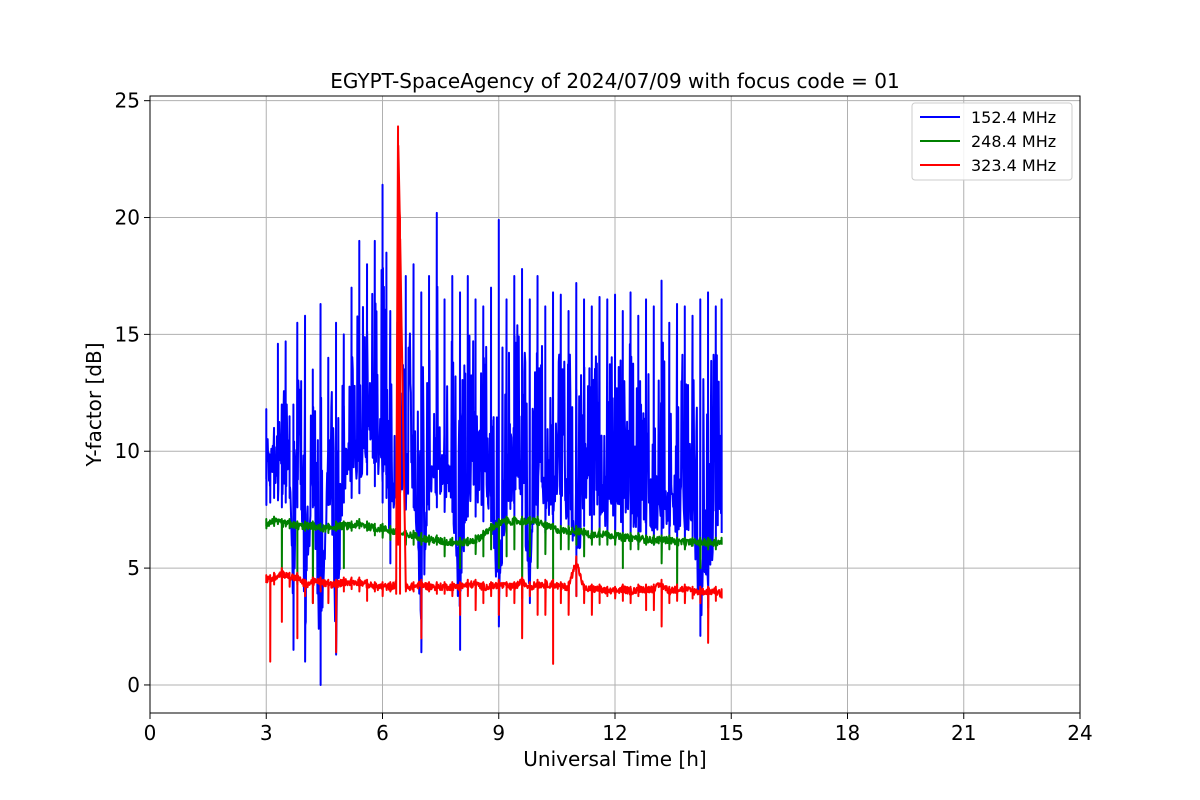 The image size is (1200, 800). What do you see at coordinates (1013, 165) in the screenshot?
I see `legend-label: 323.4 MHz` at bounding box center [1013, 165].